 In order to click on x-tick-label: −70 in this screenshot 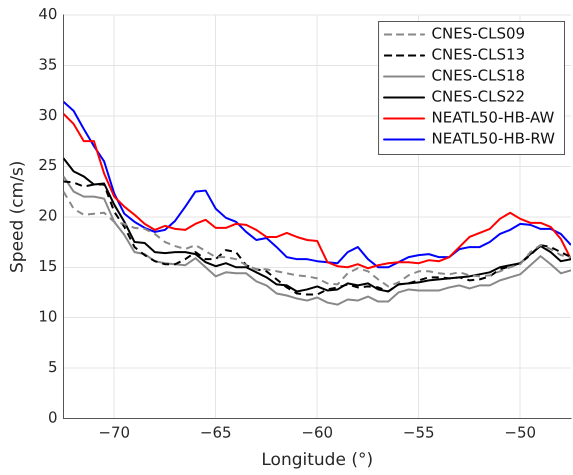, I will do `click(114, 432)`.